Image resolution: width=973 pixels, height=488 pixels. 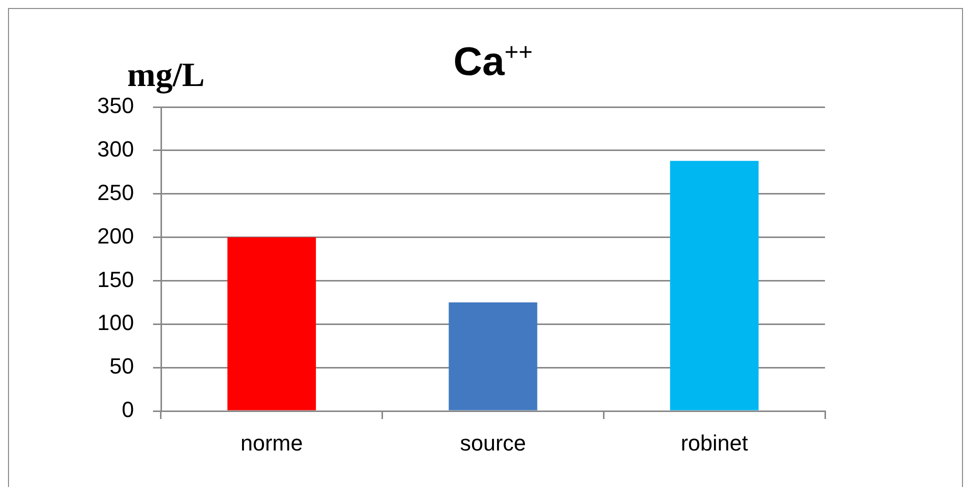 What do you see at coordinates (115, 235) in the screenshot?
I see `y-tick-label: 200` at bounding box center [115, 235].